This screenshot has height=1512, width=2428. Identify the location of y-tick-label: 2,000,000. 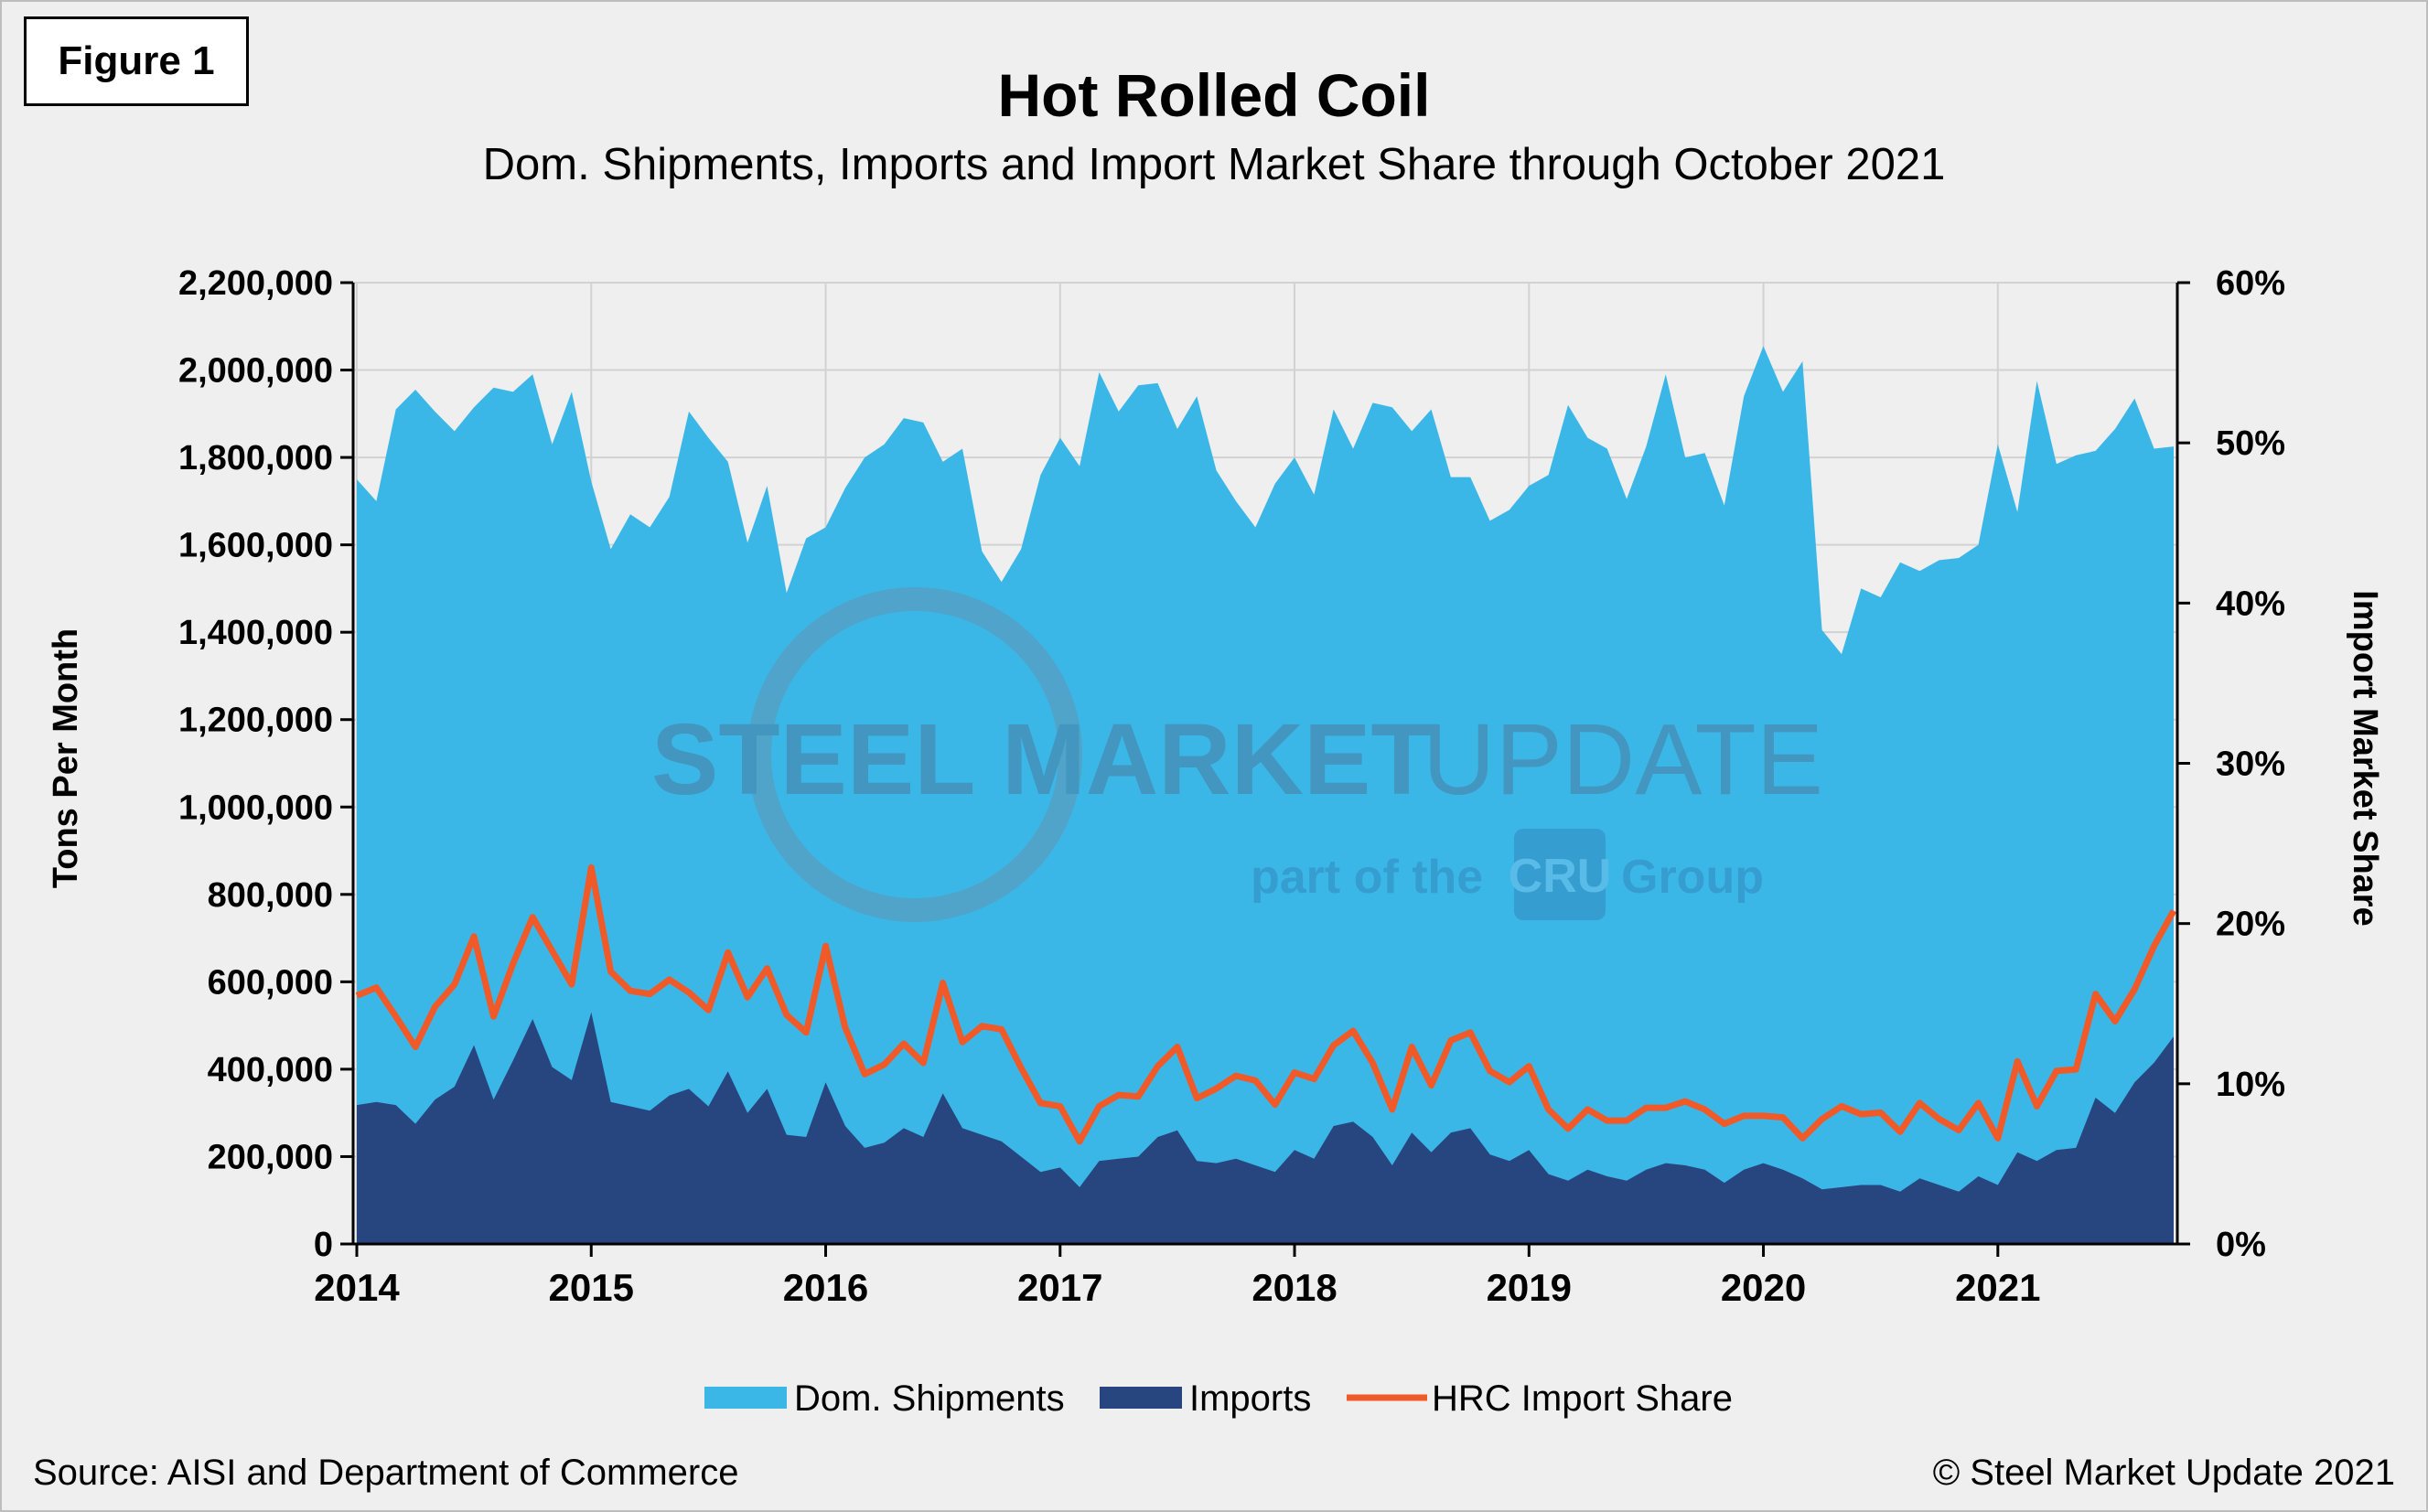
(255, 371).